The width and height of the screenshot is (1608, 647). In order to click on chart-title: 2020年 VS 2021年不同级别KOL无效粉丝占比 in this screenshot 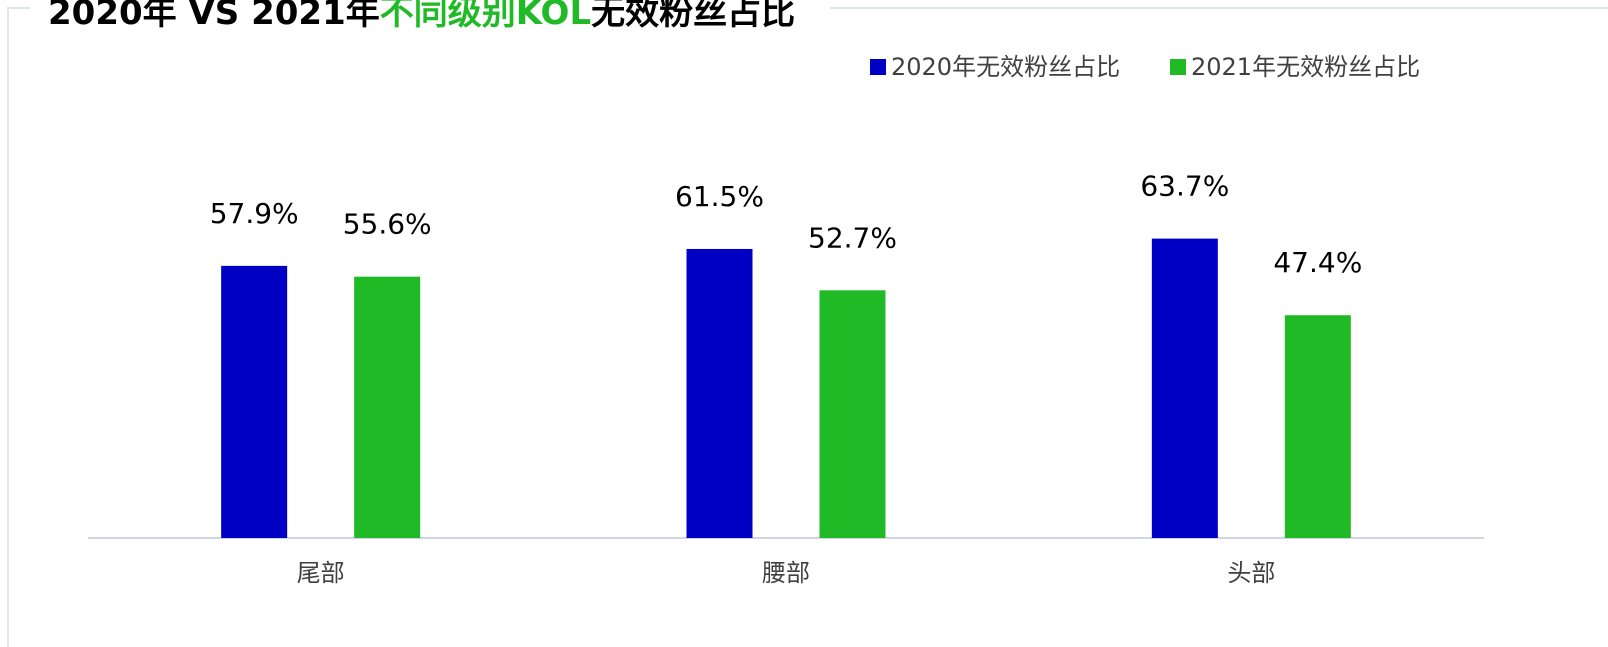, I will do `click(421, 16)`.